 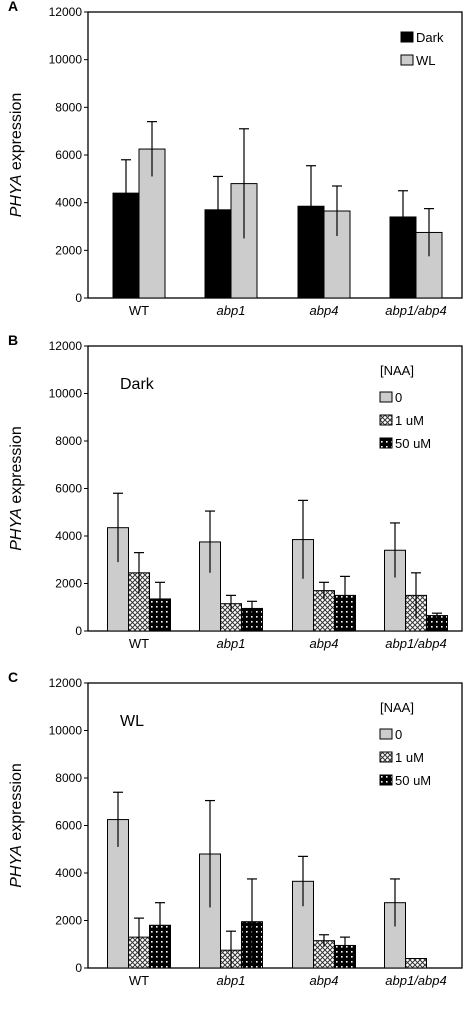 I want to click on legend-label: Dark, so click(x=430, y=37).